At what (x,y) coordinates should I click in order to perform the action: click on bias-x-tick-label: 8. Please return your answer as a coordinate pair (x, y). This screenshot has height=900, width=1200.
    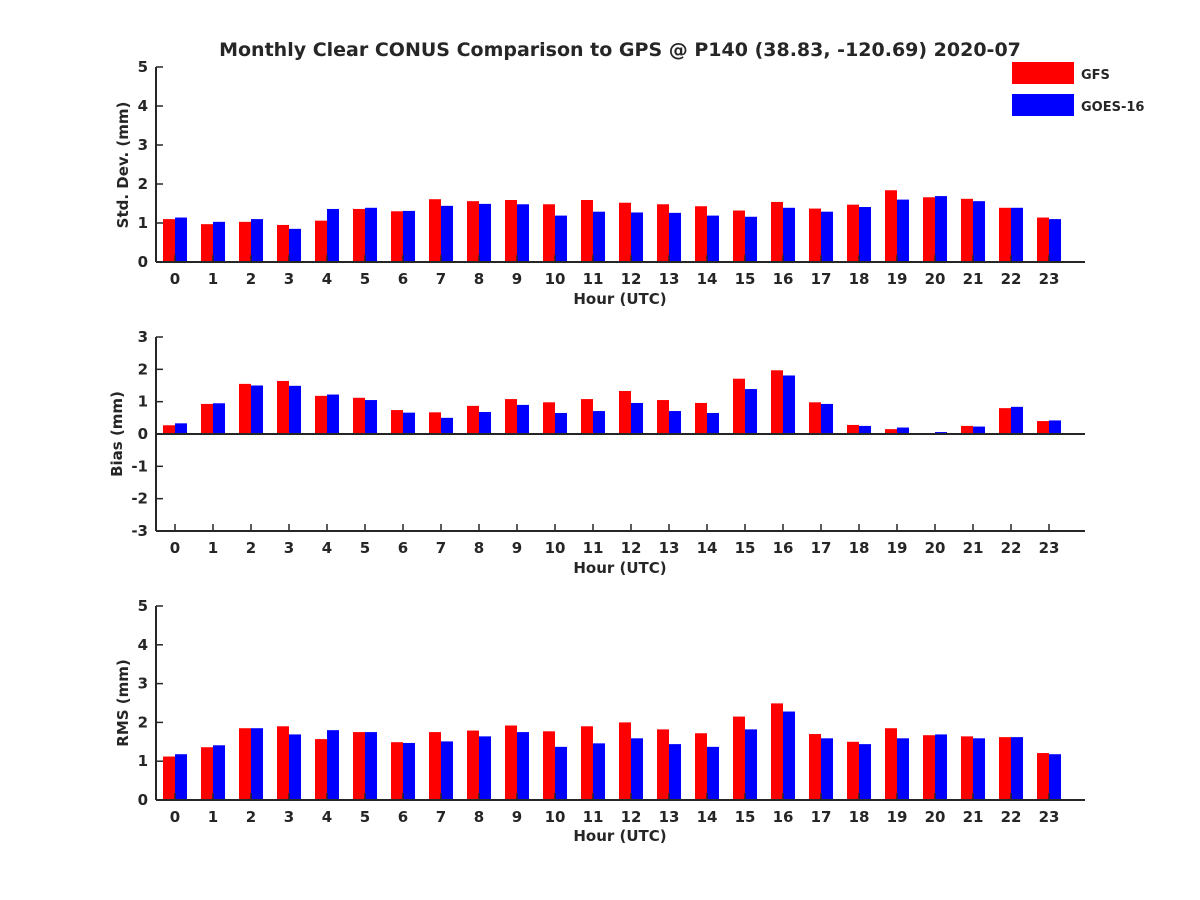
    Looking at the image, I should click on (479, 548).